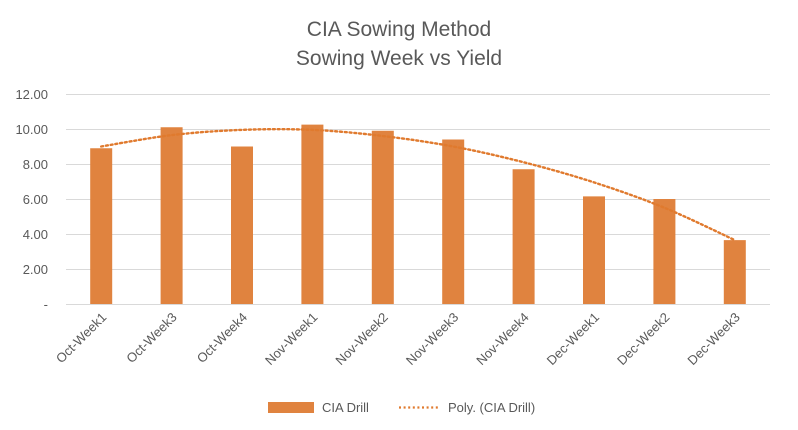  What do you see at coordinates (453, 221) in the screenshot?
I see `bar-nov-week3` at bounding box center [453, 221].